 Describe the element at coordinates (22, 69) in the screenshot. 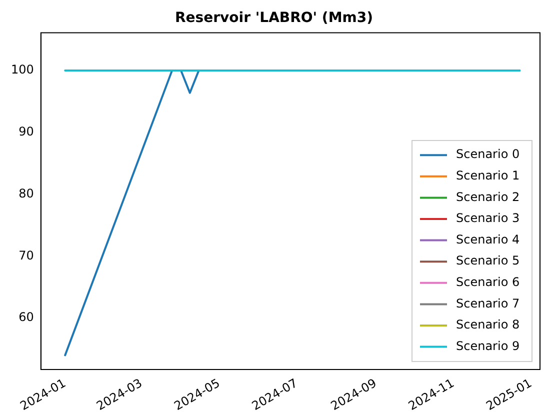

I see `y-tick-label: 100` at that location.